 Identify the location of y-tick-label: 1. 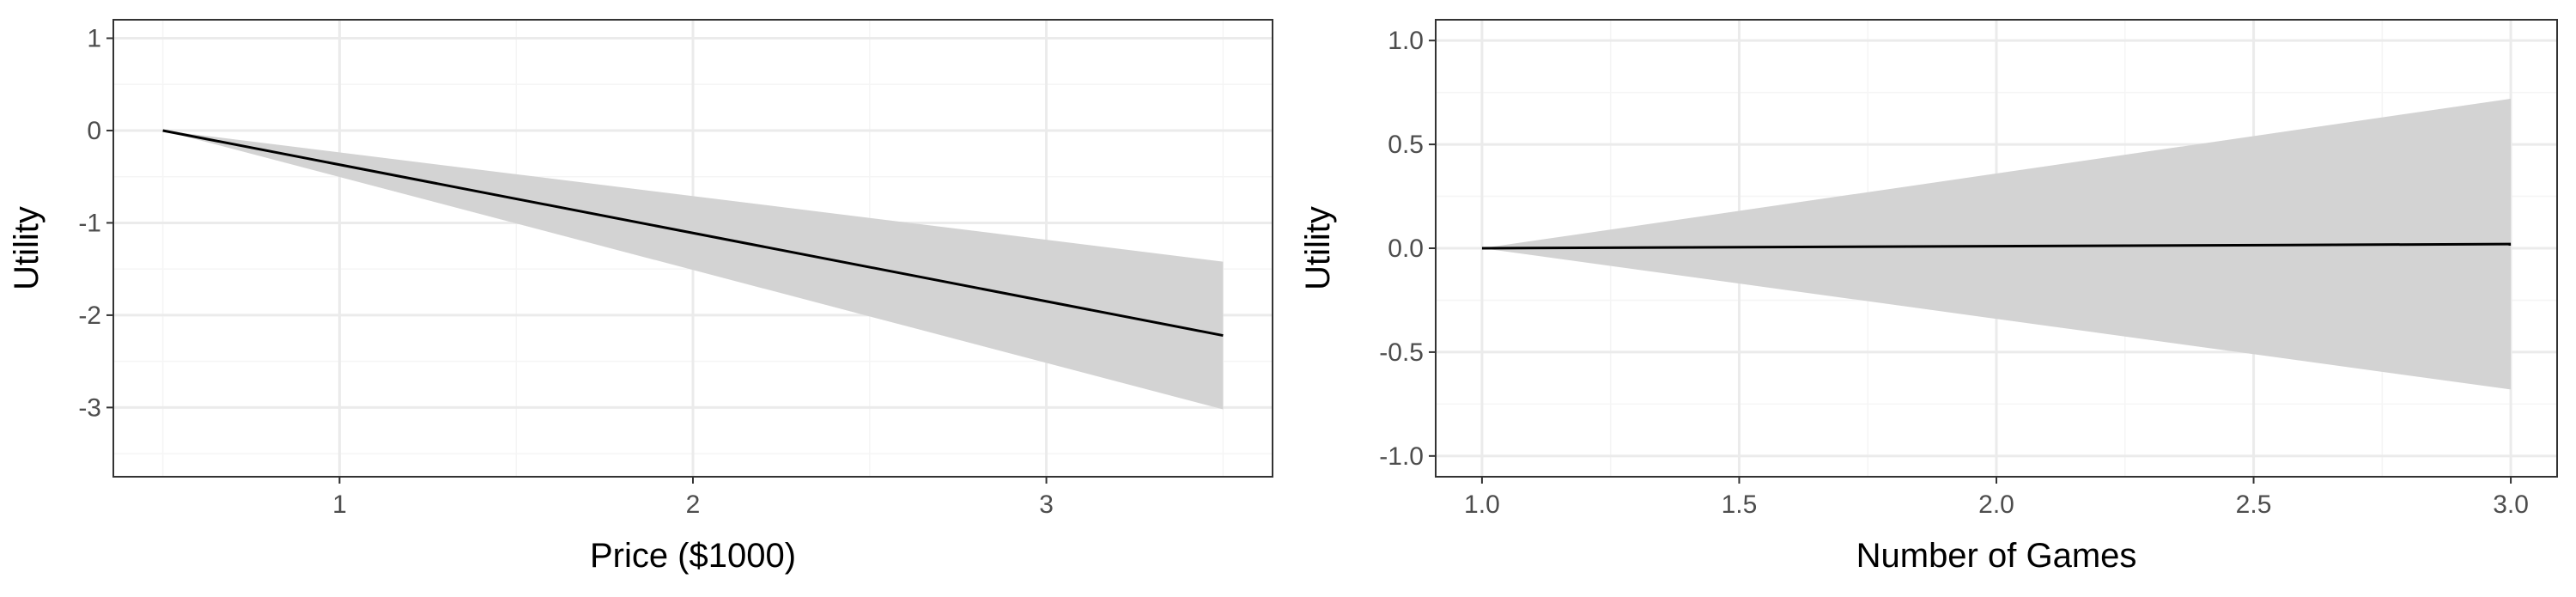
(94, 38).